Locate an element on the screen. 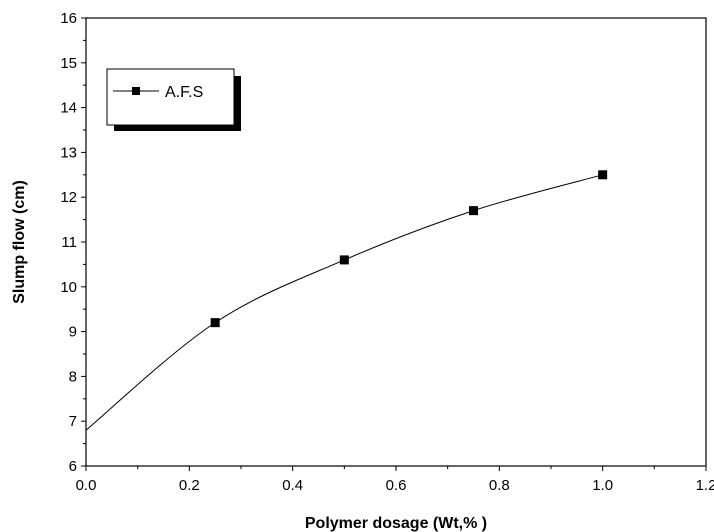  x-tick-label: 0.6 is located at coordinates (396, 485).